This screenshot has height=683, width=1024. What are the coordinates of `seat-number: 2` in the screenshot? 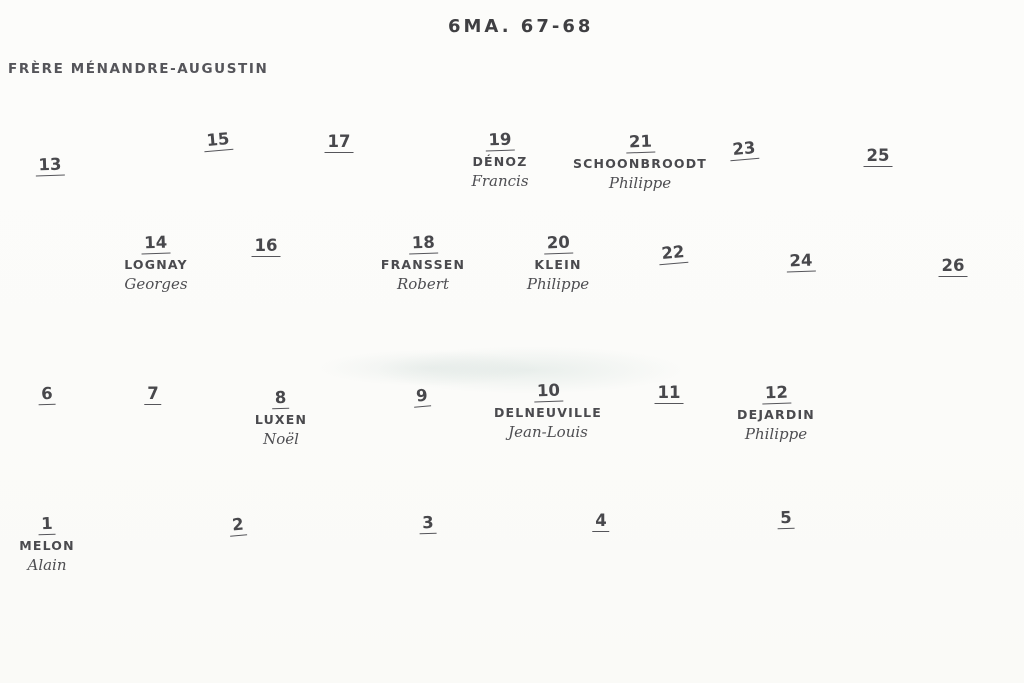 It's located at (238, 525).